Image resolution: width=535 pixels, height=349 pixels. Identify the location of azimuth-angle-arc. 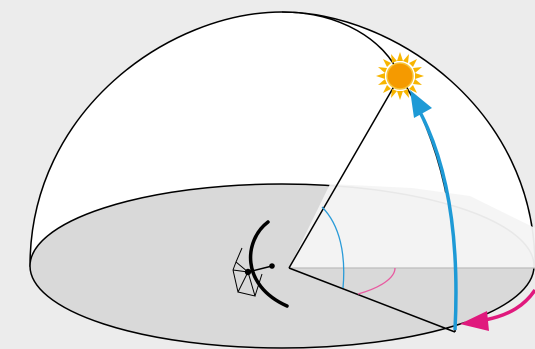
(376, 281).